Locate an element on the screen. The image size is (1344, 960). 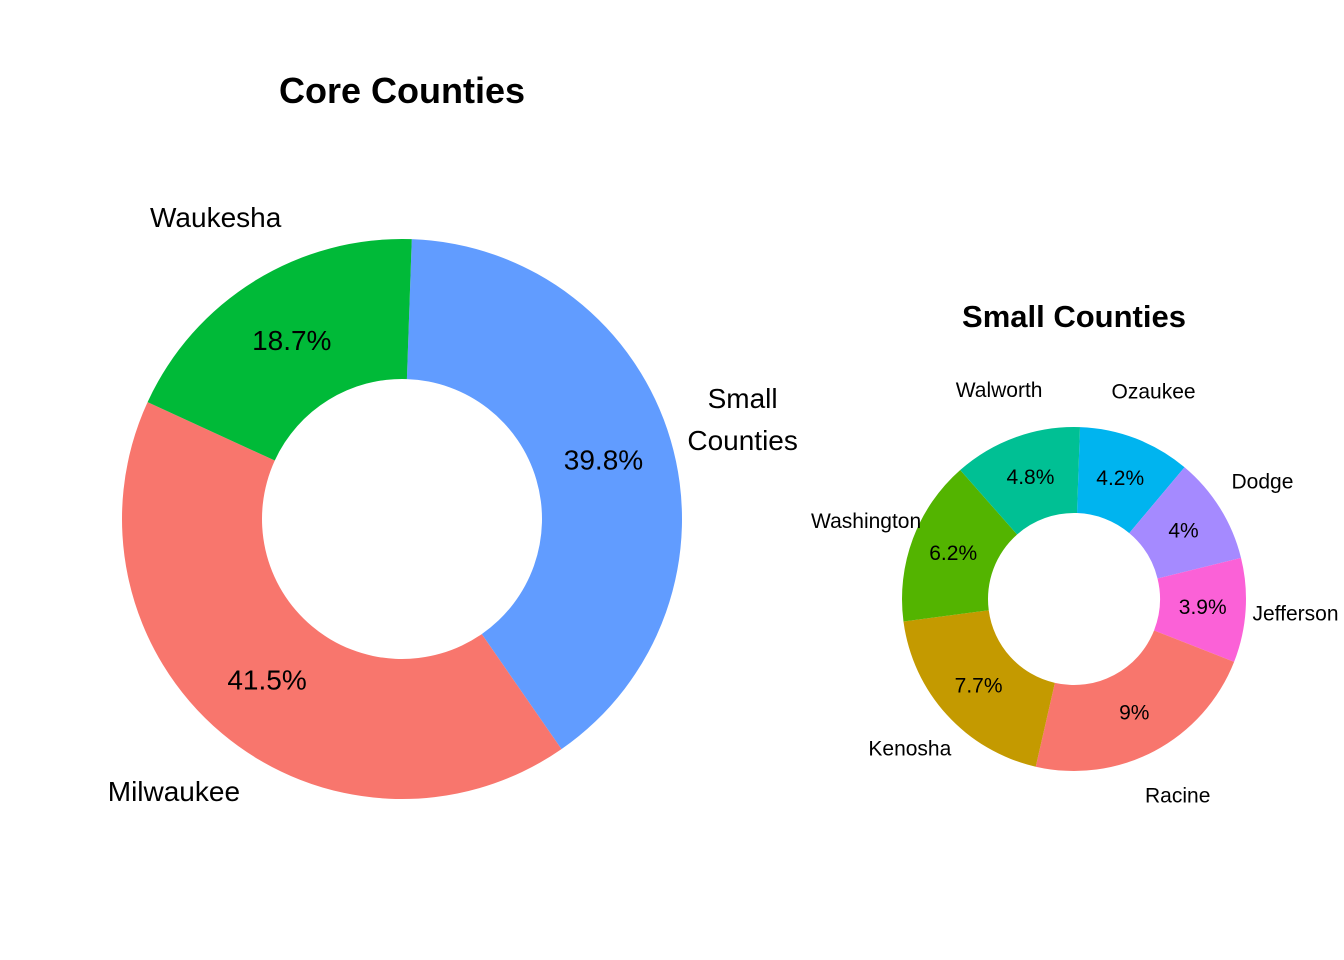
category-label-dodge: Dodge is located at coordinates (1262, 481).